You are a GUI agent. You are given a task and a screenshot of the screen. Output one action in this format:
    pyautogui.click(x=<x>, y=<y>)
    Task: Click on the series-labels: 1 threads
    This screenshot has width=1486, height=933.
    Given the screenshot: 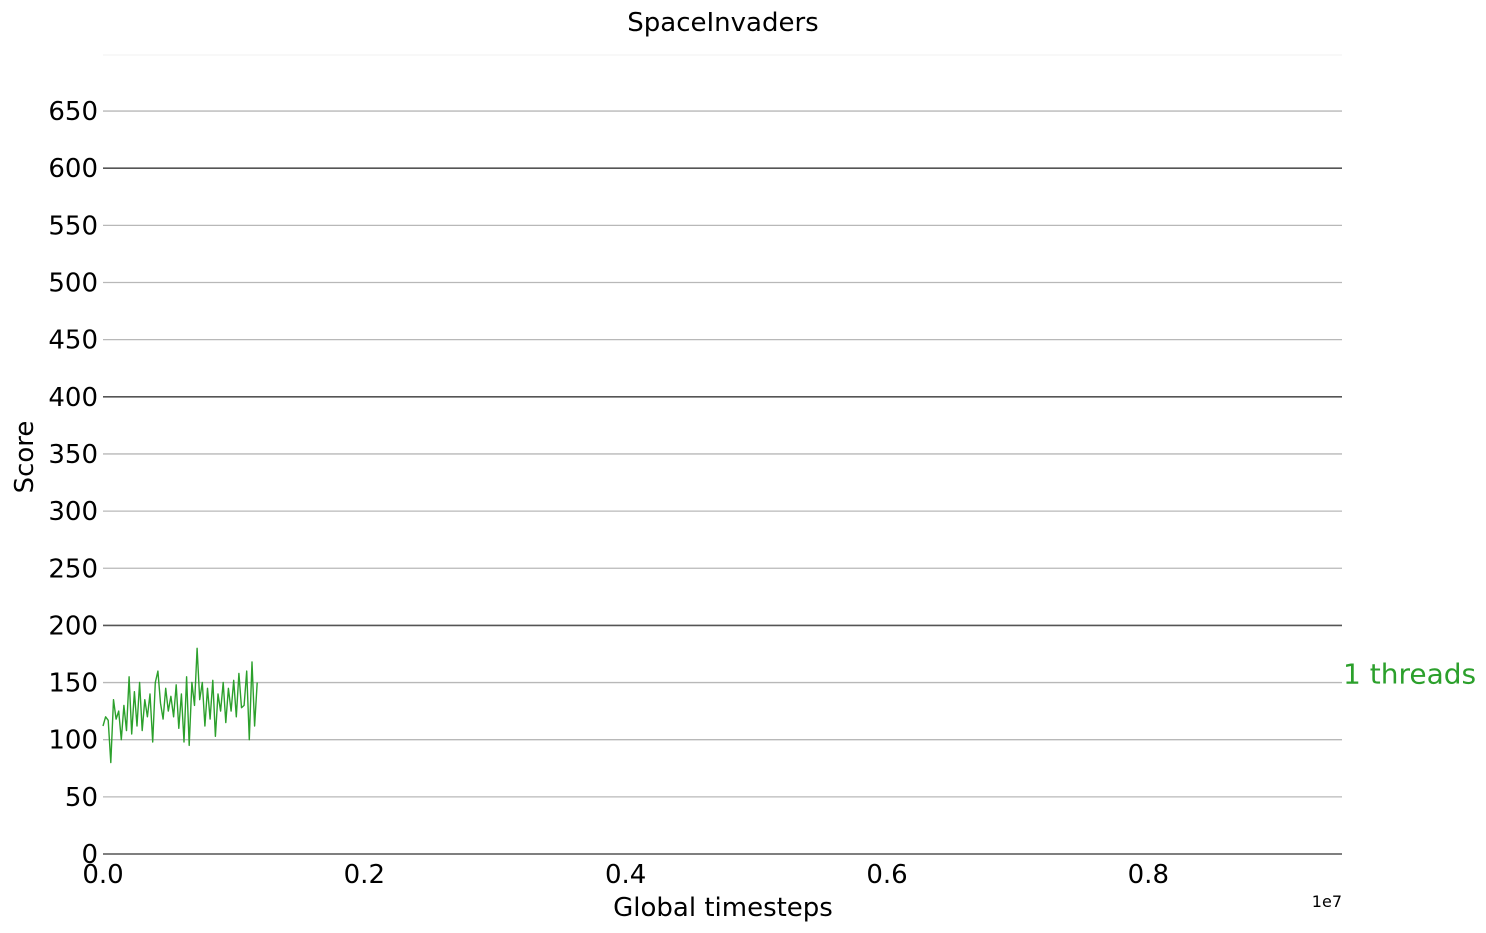 What is the action you would take?
    pyautogui.click(x=1409, y=673)
    